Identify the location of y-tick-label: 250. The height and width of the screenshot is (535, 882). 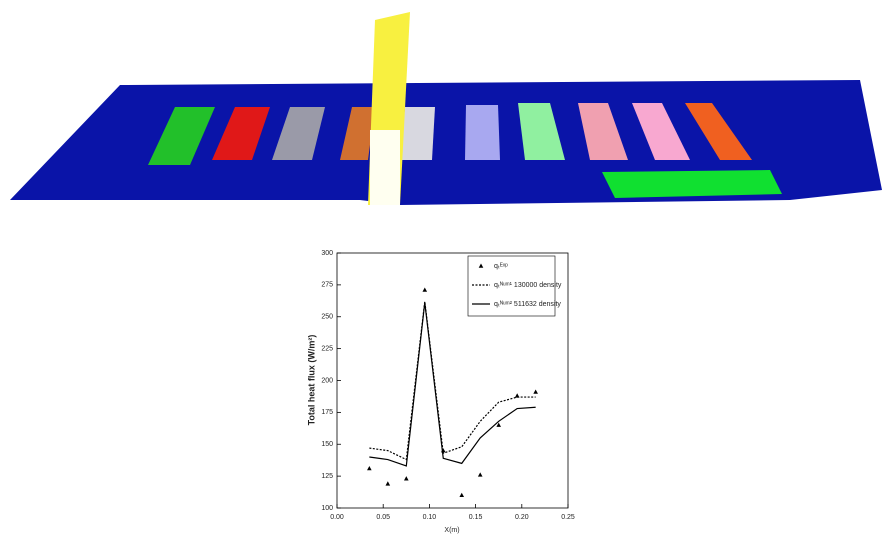
(327, 317).